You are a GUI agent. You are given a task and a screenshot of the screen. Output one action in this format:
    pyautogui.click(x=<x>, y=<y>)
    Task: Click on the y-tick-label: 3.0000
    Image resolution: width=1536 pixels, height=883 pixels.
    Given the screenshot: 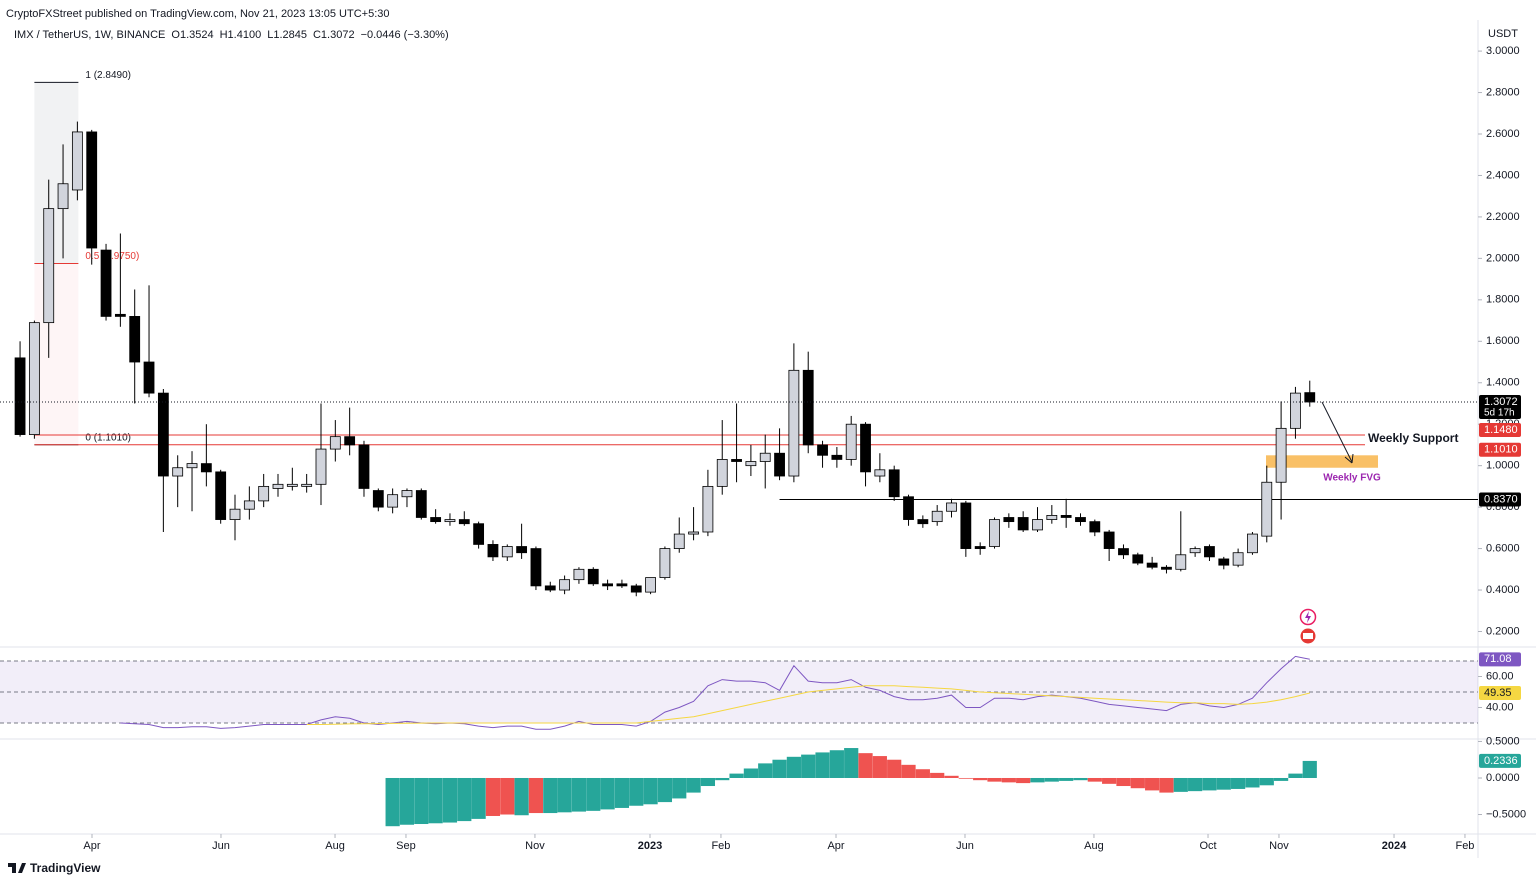 What is the action you would take?
    pyautogui.click(x=1503, y=51)
    